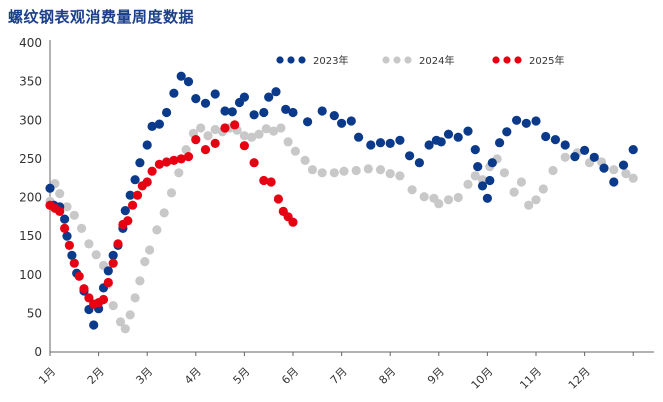 Image resolution: width=663 pixels, height=402 pixels. What do you see at coordinates (579, 378) in the screenshot?
I see `x-tick-label: 12月` at bounding box center [579, 378].